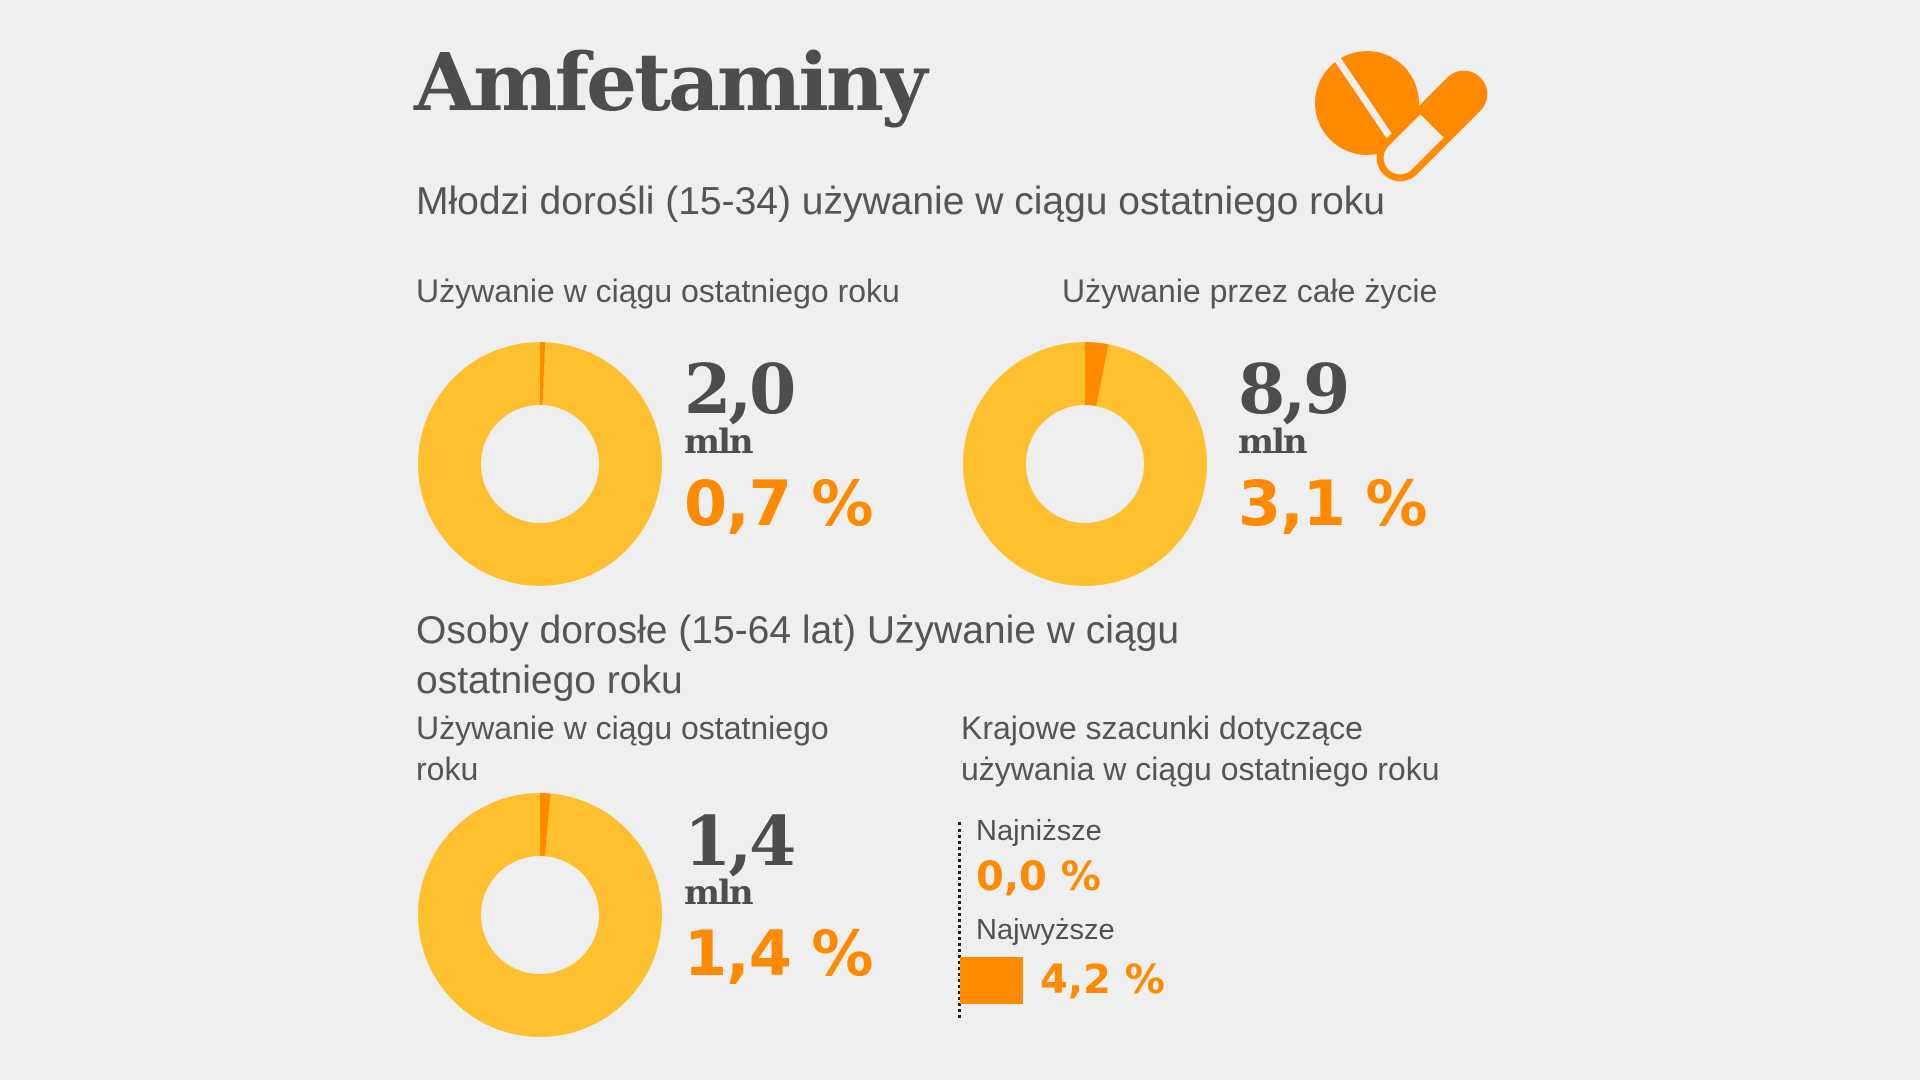 The image size is (1920, 1080). Describe the element at coordinates (671, 82) in the screenshot. I see `page-title: Amfetaminy` at that location.